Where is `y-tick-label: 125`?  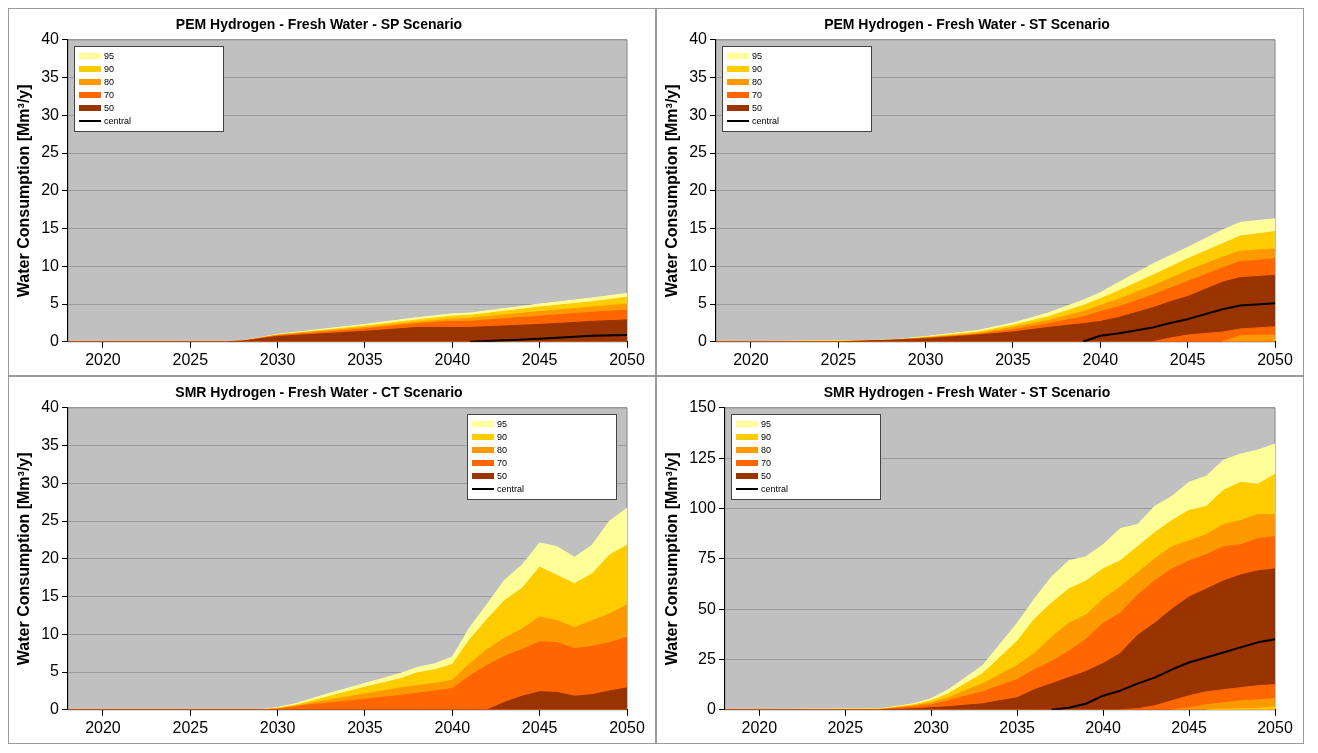 y-tick-label: 125 is located at coordinates (702, 457).